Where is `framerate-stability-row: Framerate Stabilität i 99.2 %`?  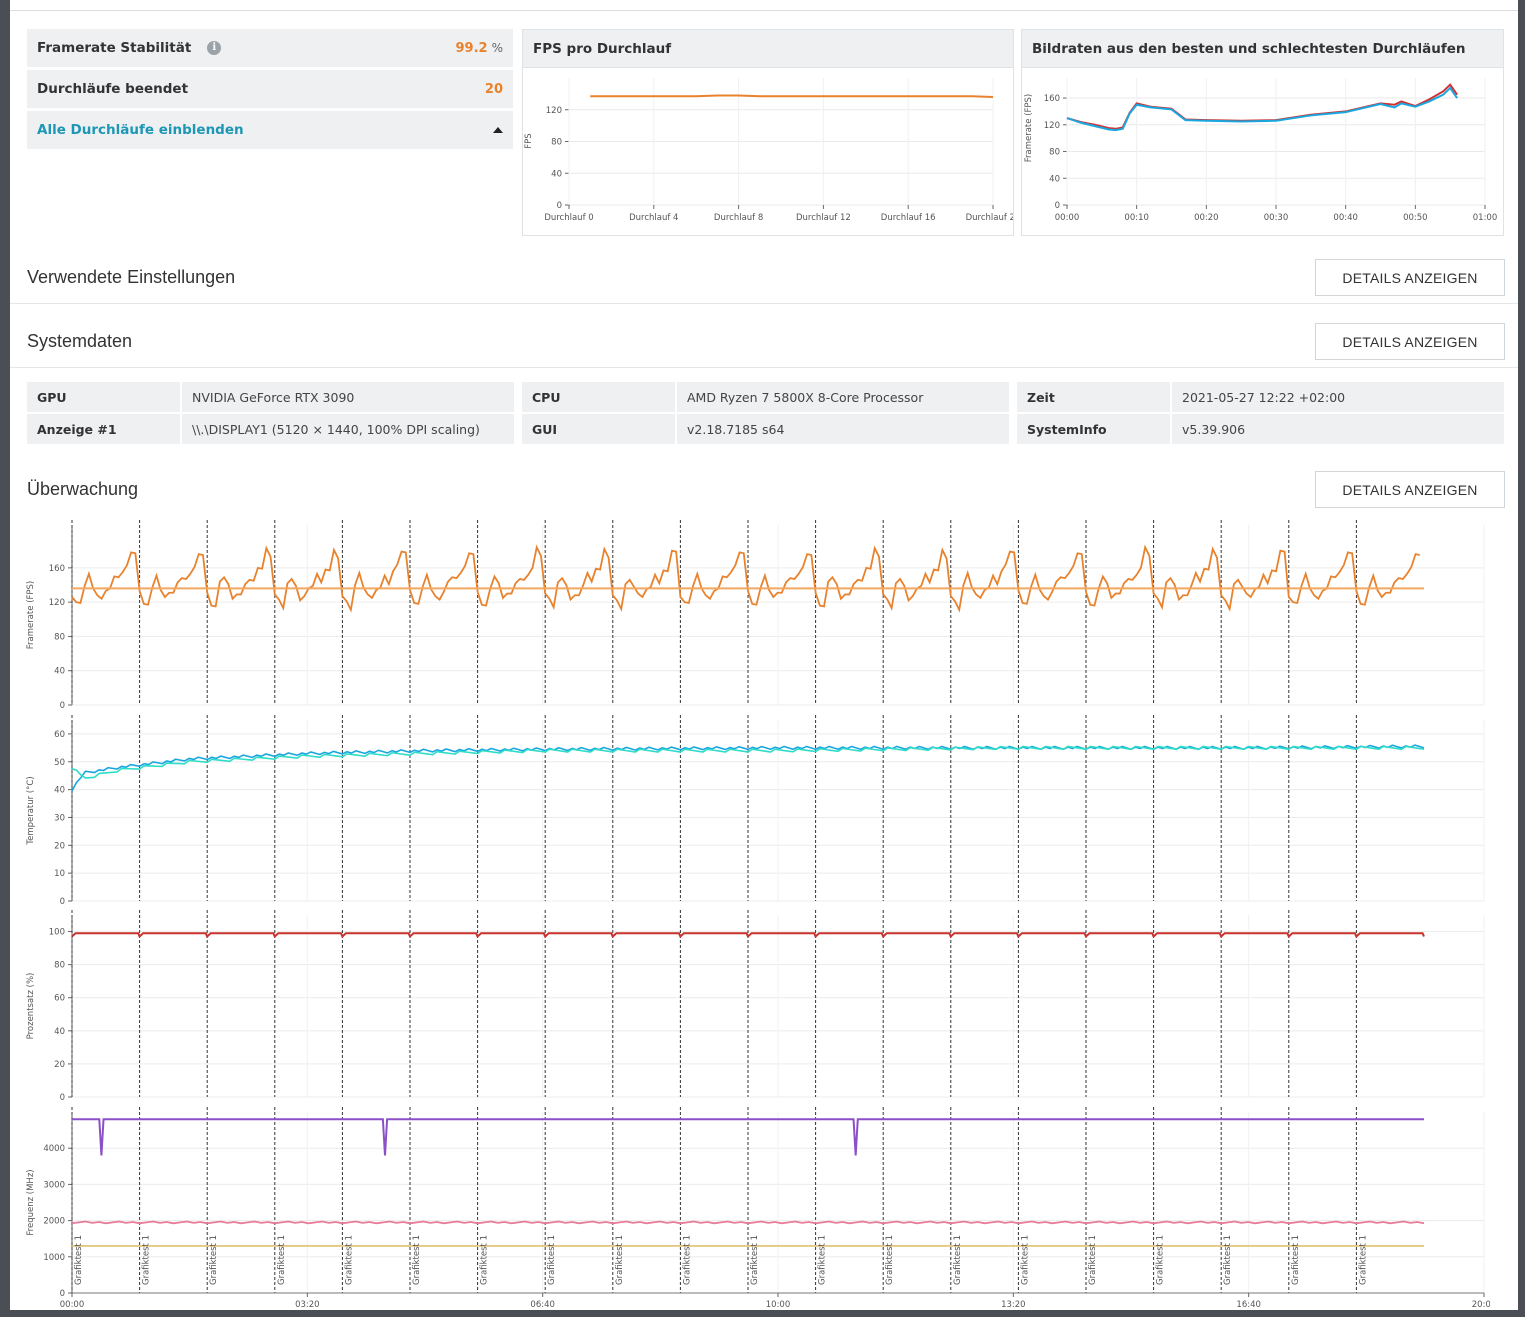 framerate-stability-row: Framerate Stabilität i 99.2 % is located at coordinates (270, 48).